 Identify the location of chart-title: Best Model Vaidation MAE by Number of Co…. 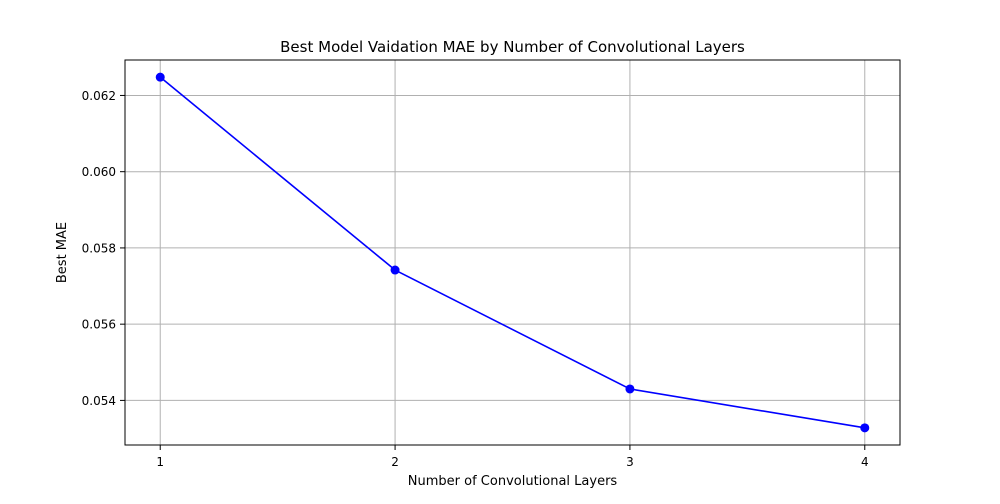
(512, 47).